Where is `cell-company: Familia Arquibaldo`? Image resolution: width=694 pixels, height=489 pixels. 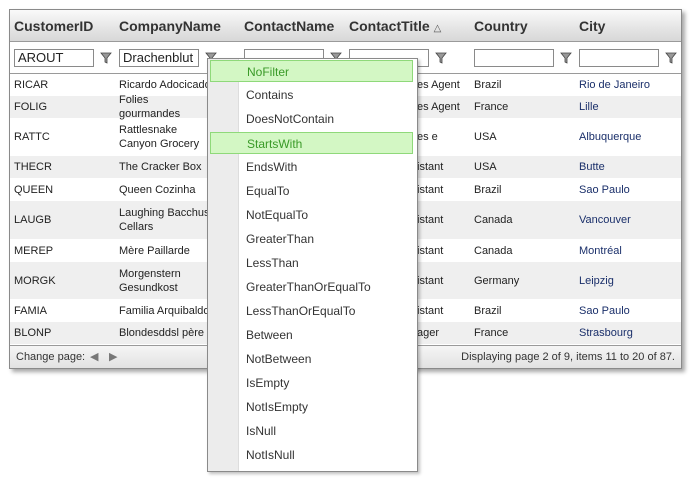
cell-company: Familia Arquibaldo is located at coordinates (164, 310).